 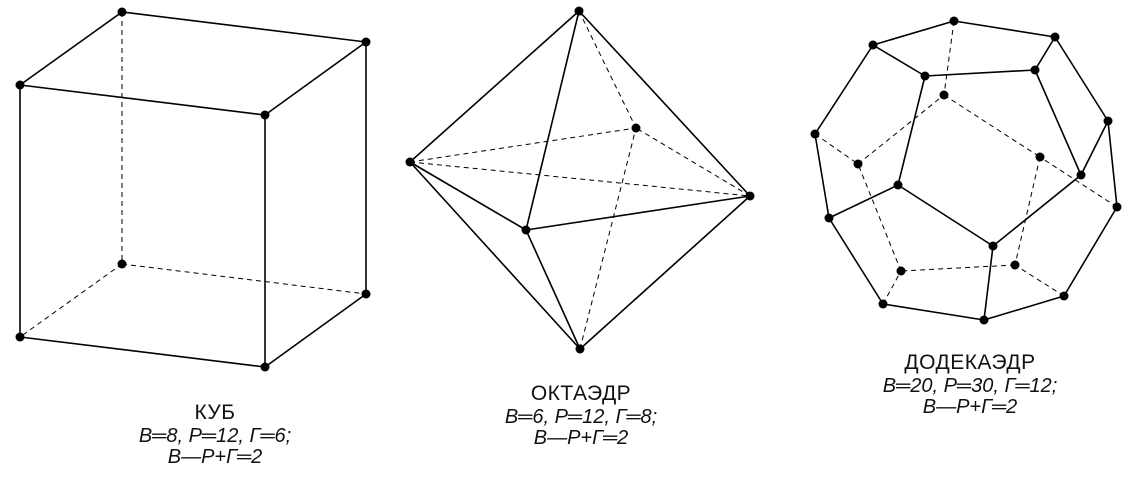 I want to click on dodecahedron-title: ДОДЕКАЭДР, so click(x=970, y=362).